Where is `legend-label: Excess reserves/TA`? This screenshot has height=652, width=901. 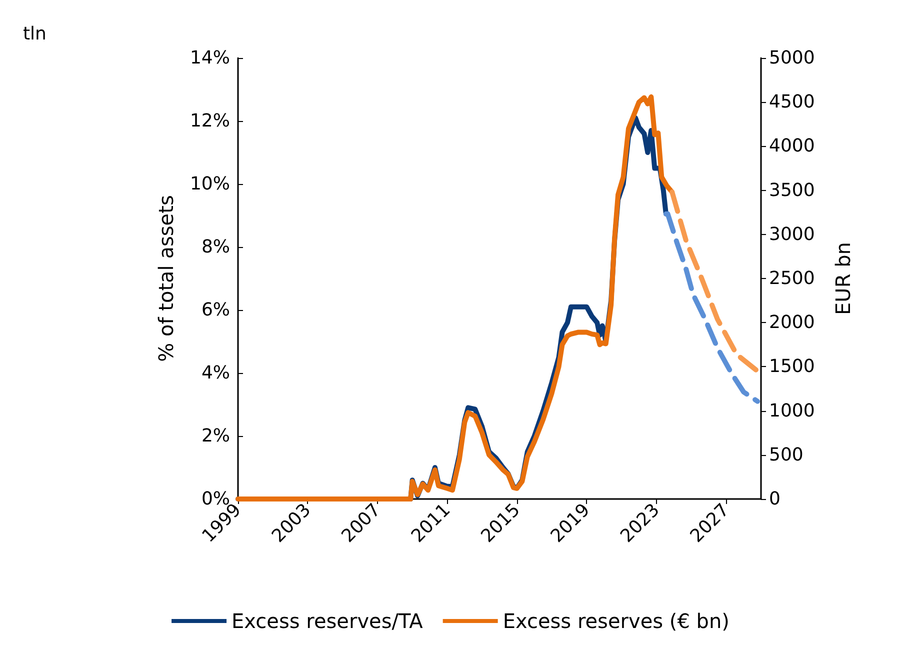
legend-label: Excess reserves/TA is located at coordinates (328, 621).